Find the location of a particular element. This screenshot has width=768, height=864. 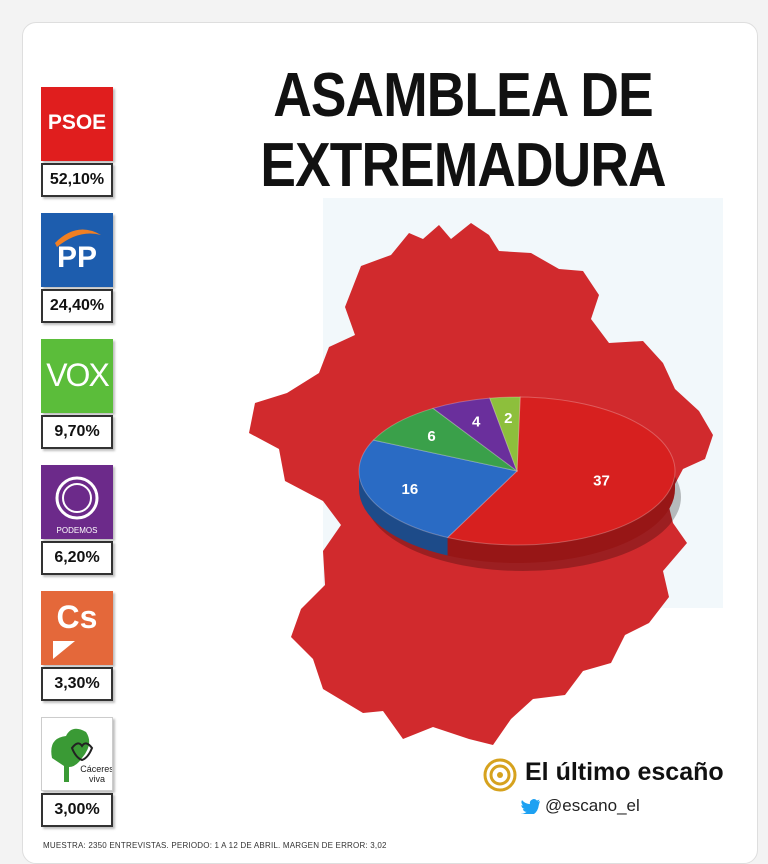

pie-label-psoe: 37 is located at coordinates (601, 481).